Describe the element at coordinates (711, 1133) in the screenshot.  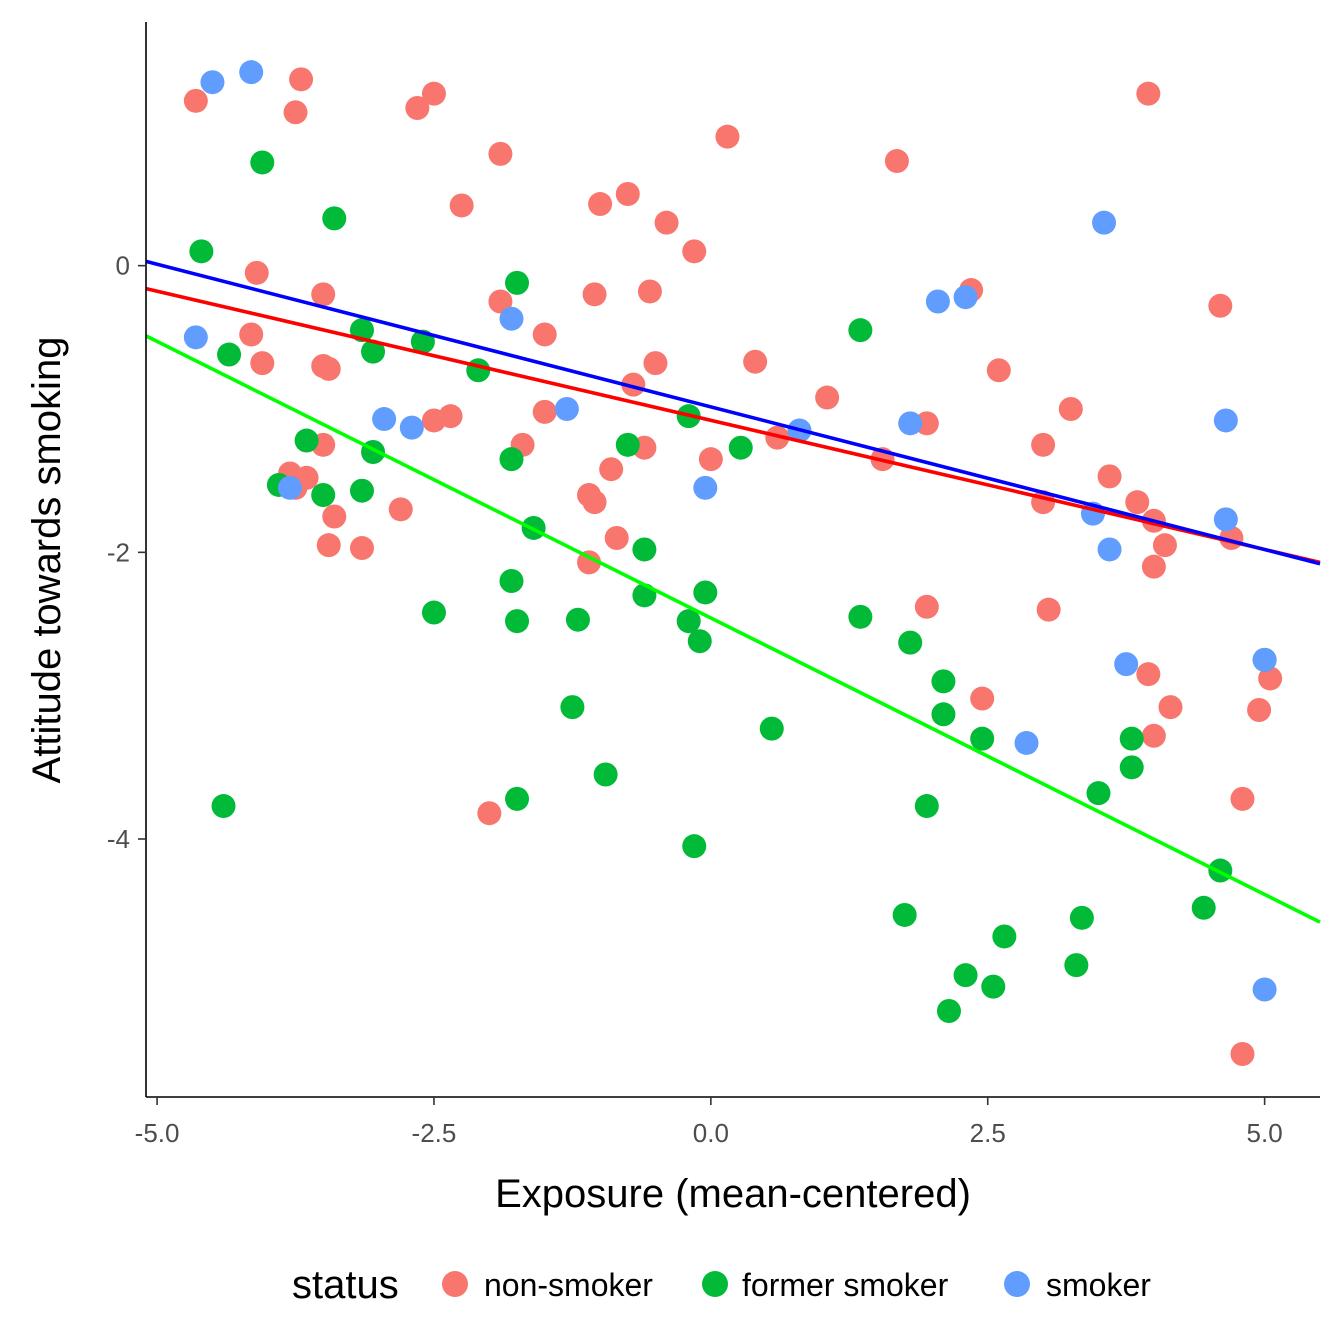
I see `x-tick-label: 0.0` at that location.